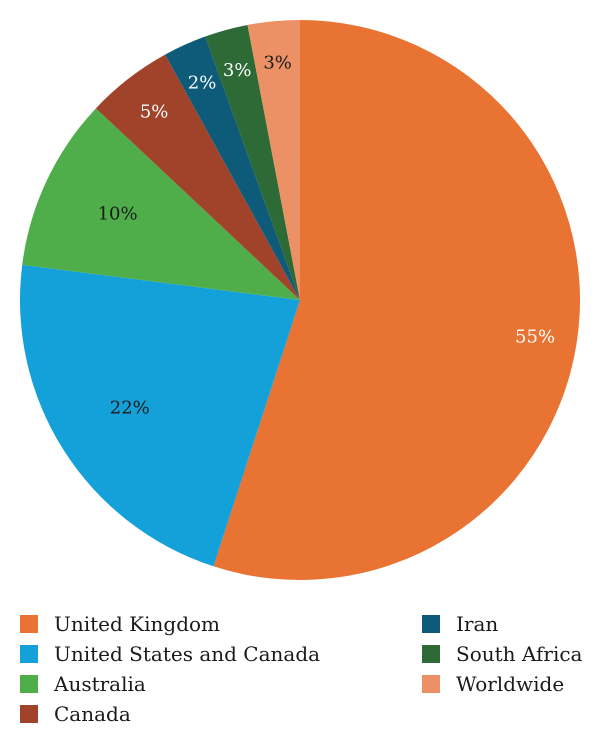 The width and height of the screenshot is (600, 746). Describe the element at coordinates (431, 684) in the screenshot. I see `legend-swatch-worldwide` at that location.